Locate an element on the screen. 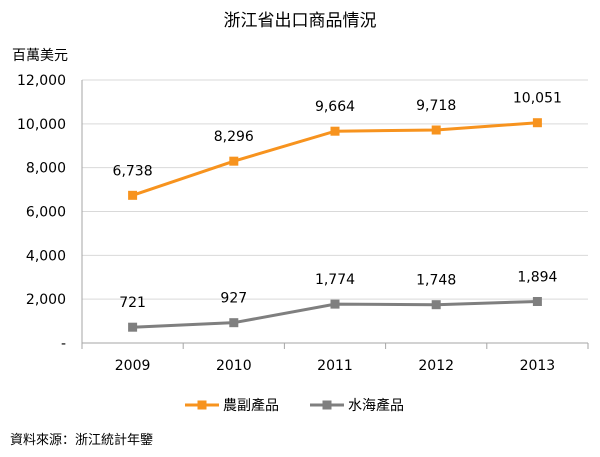  x-tick-label: 2012 is located at coordinates (436, 366).